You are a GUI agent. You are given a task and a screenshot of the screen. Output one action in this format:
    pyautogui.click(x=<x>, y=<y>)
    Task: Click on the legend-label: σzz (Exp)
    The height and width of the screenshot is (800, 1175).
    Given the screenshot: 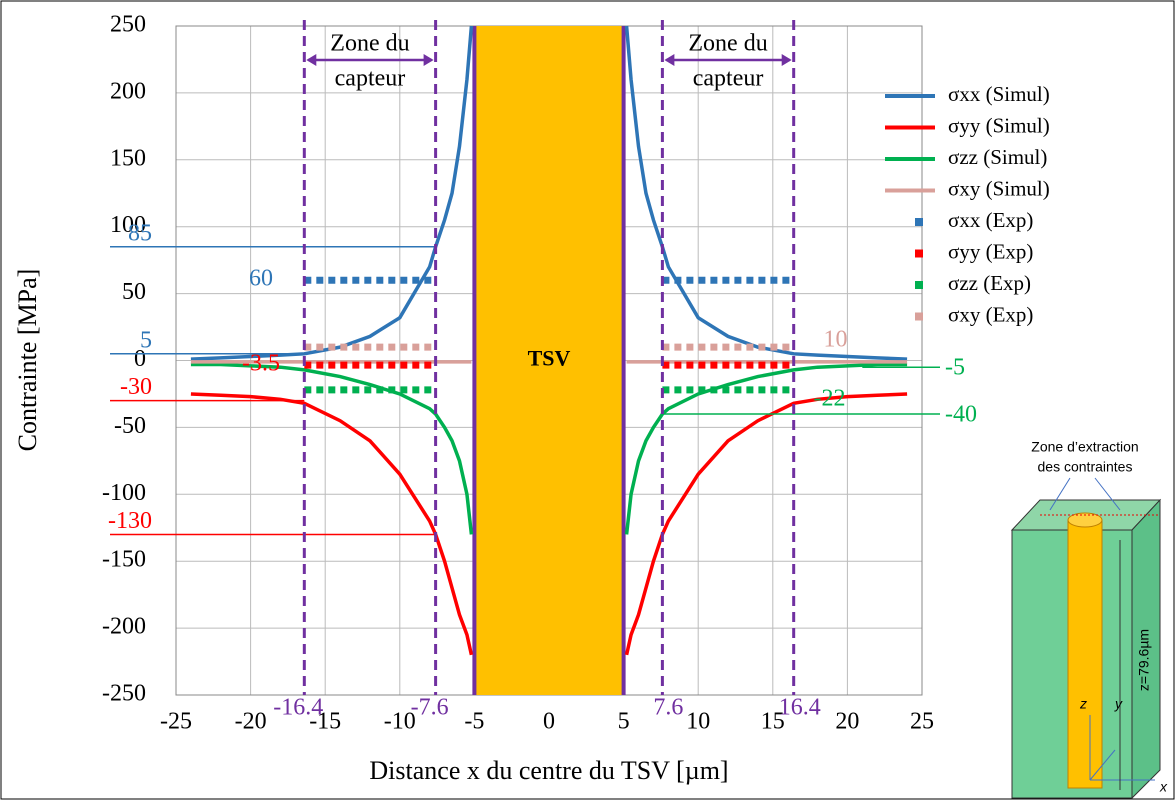 What is the action you would take?
    pyautogui.click(x=989, y=283)
    